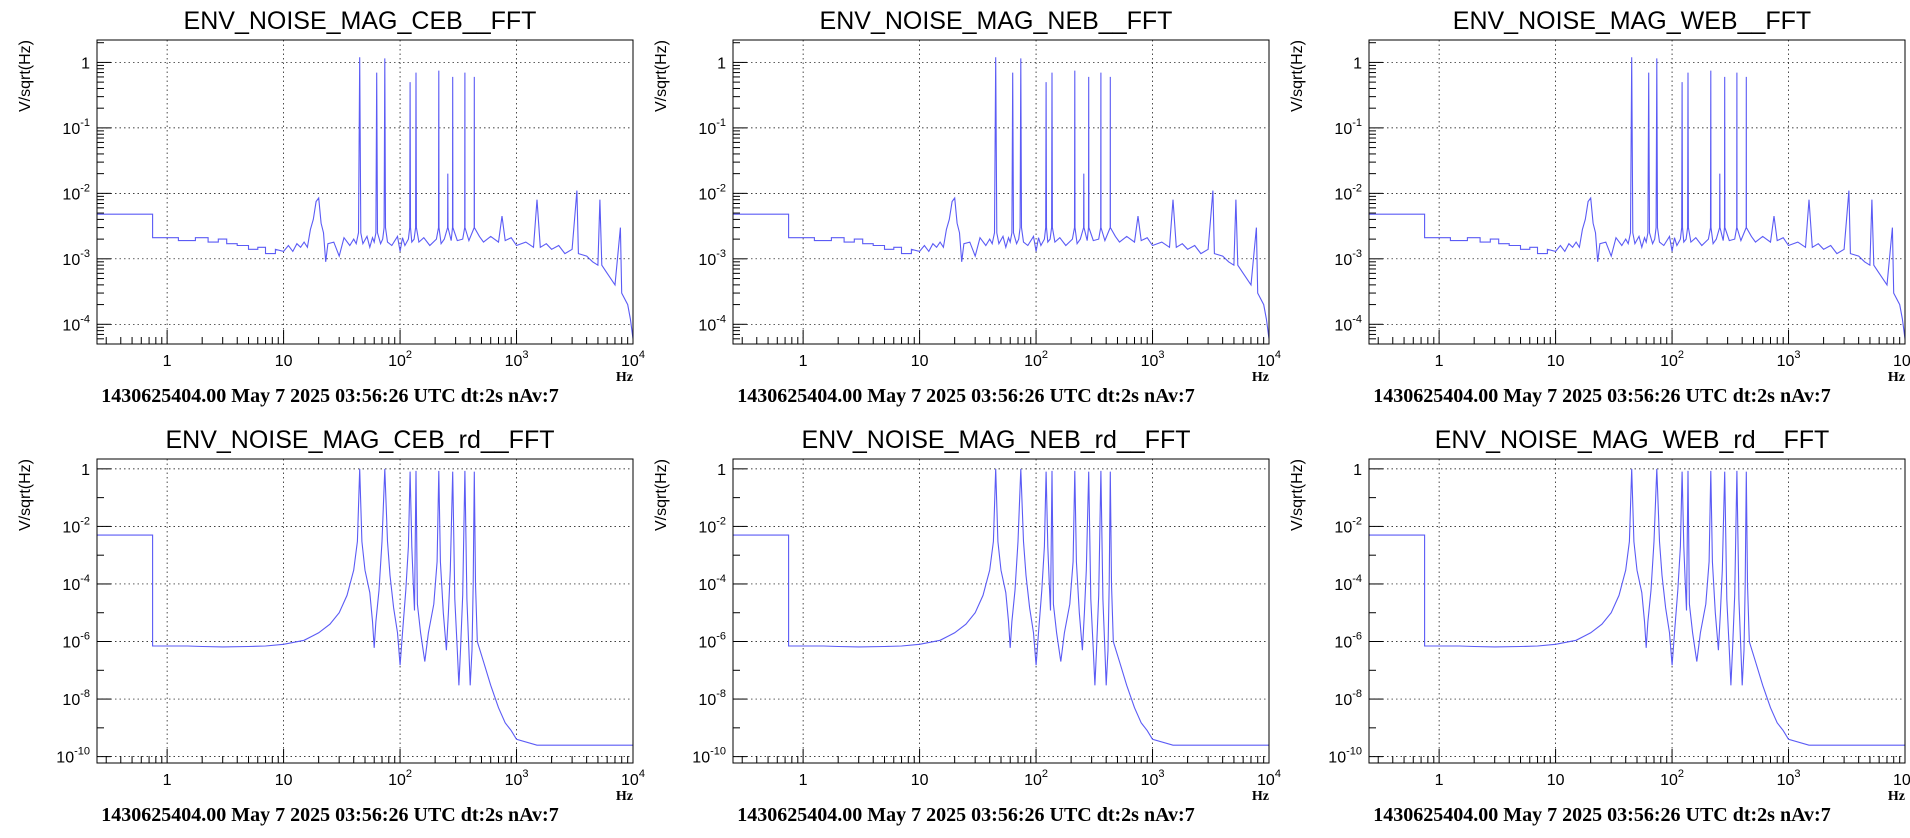 The width and height of the screenshot is (1910, 838). What do you see at coordinates (1632, 21) in the screenshot?
I see `chart-title: ENV_NOISE_MAG_WEB__FFT` at bounding box center [1632, 21].